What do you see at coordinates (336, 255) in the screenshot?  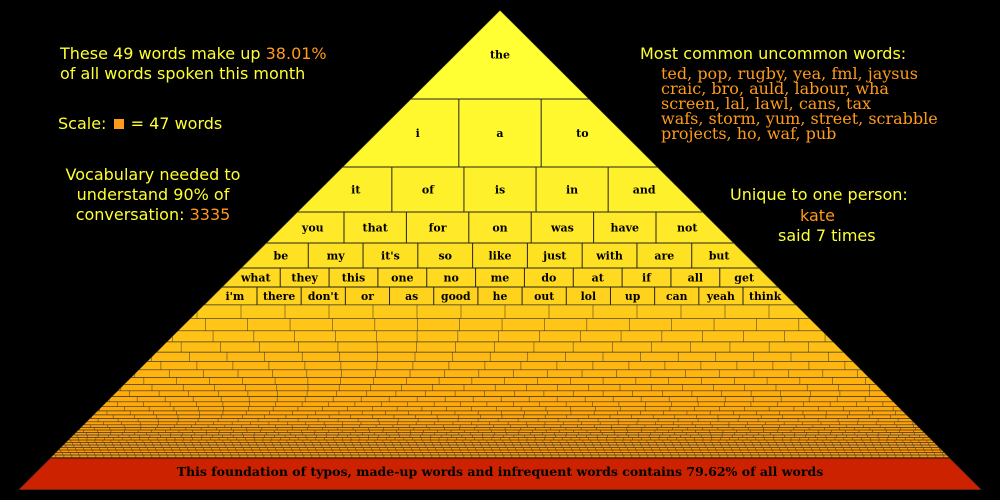 I see `pyramid-word: my` at bounding box center [336, 255].